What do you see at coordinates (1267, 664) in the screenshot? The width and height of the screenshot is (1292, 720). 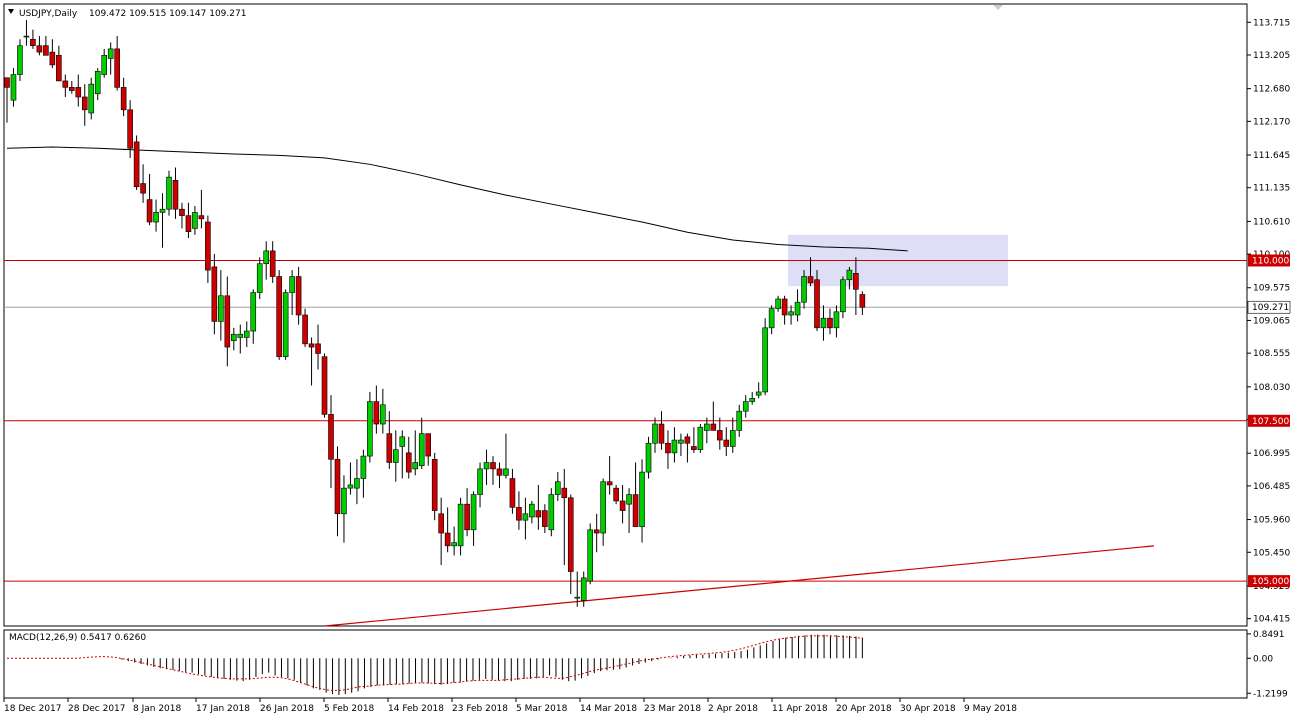 I see `macd-axis: 0.8491 0.00 -1.2199` at bounding box center [1267, 664].